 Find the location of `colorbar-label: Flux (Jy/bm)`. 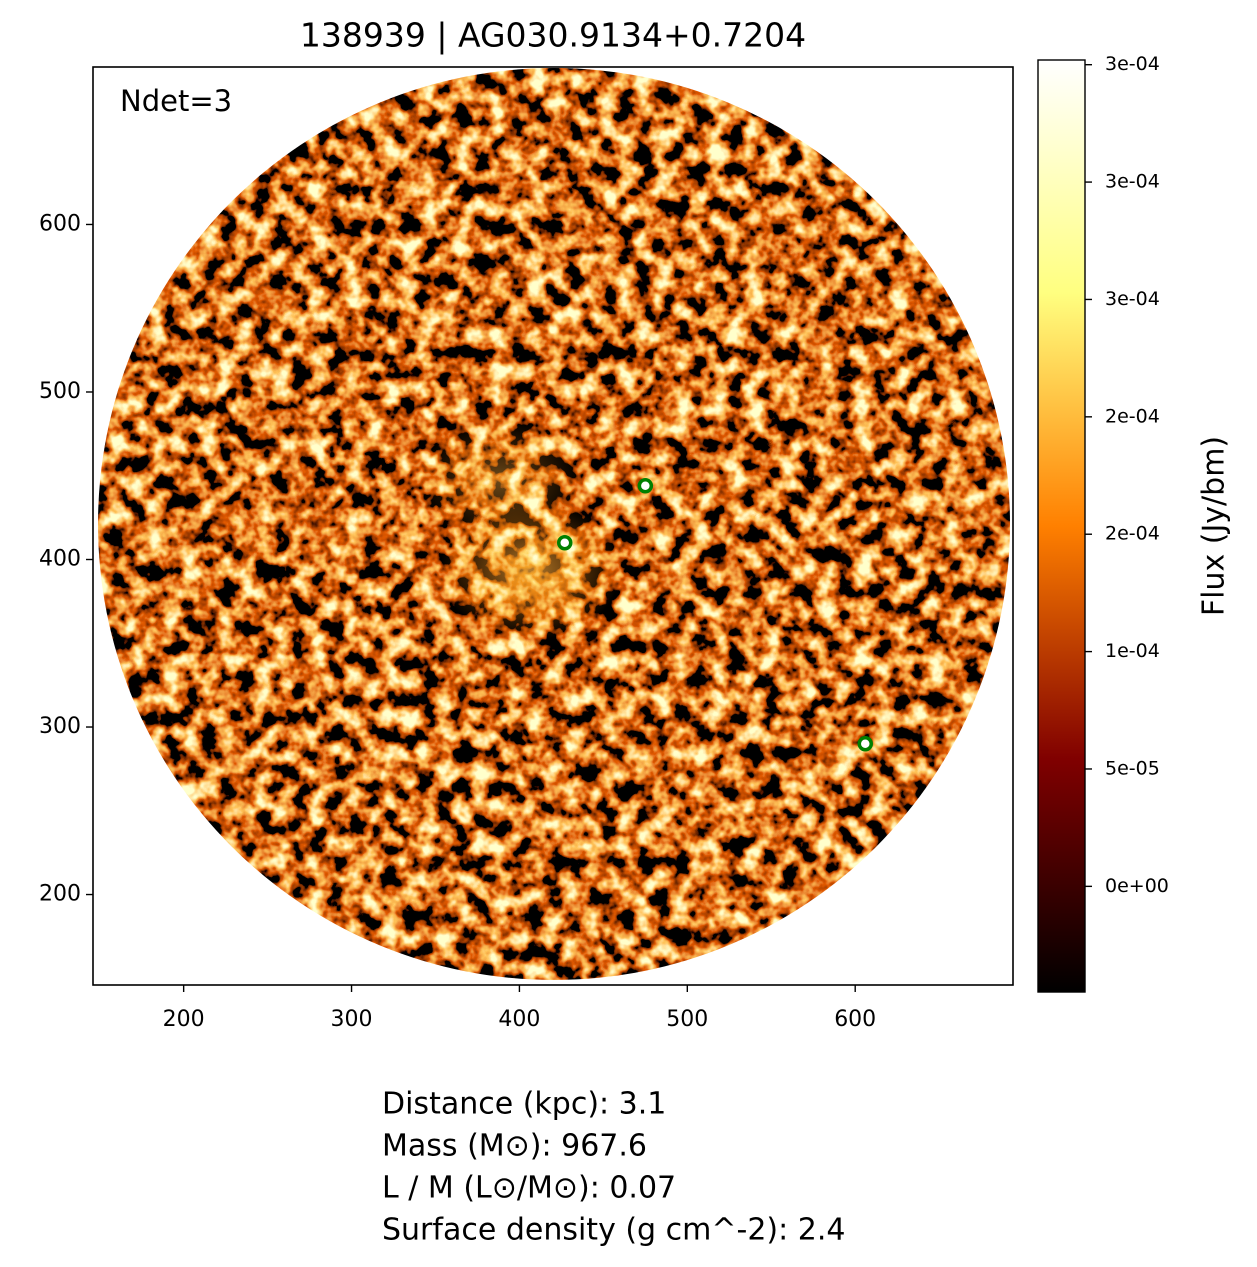

colorbar-label: Flux (Jy/bm) is located at coordinates (1214, 526).